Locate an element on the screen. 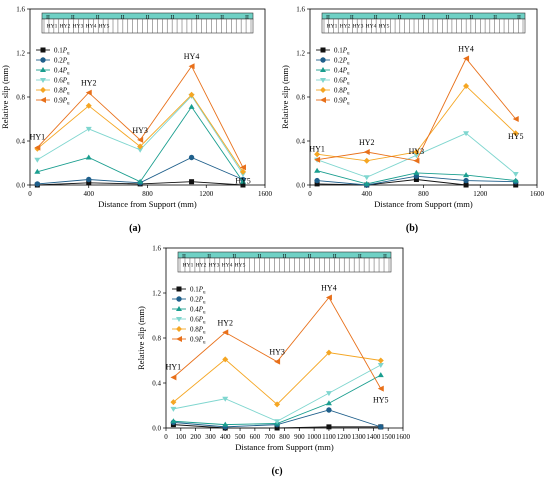 This screenshot has height=487, width=550. x-tick-label: 200 is located at coordinates (195, 437).